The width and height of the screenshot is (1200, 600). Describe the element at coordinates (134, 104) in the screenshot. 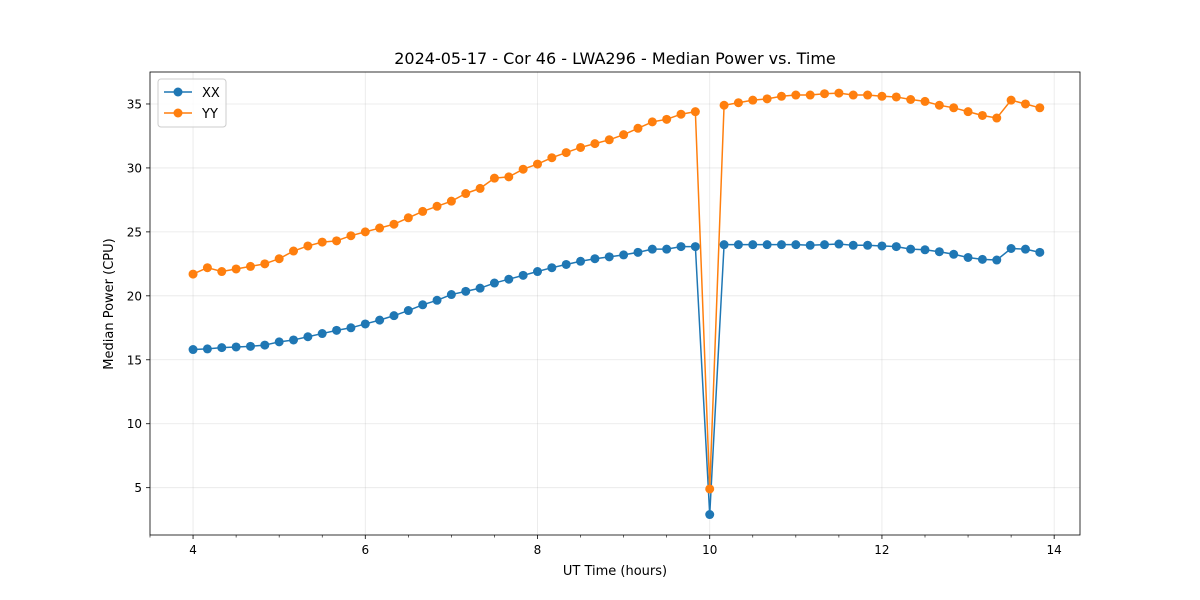

I see `y-tick-label: 35` at that location.